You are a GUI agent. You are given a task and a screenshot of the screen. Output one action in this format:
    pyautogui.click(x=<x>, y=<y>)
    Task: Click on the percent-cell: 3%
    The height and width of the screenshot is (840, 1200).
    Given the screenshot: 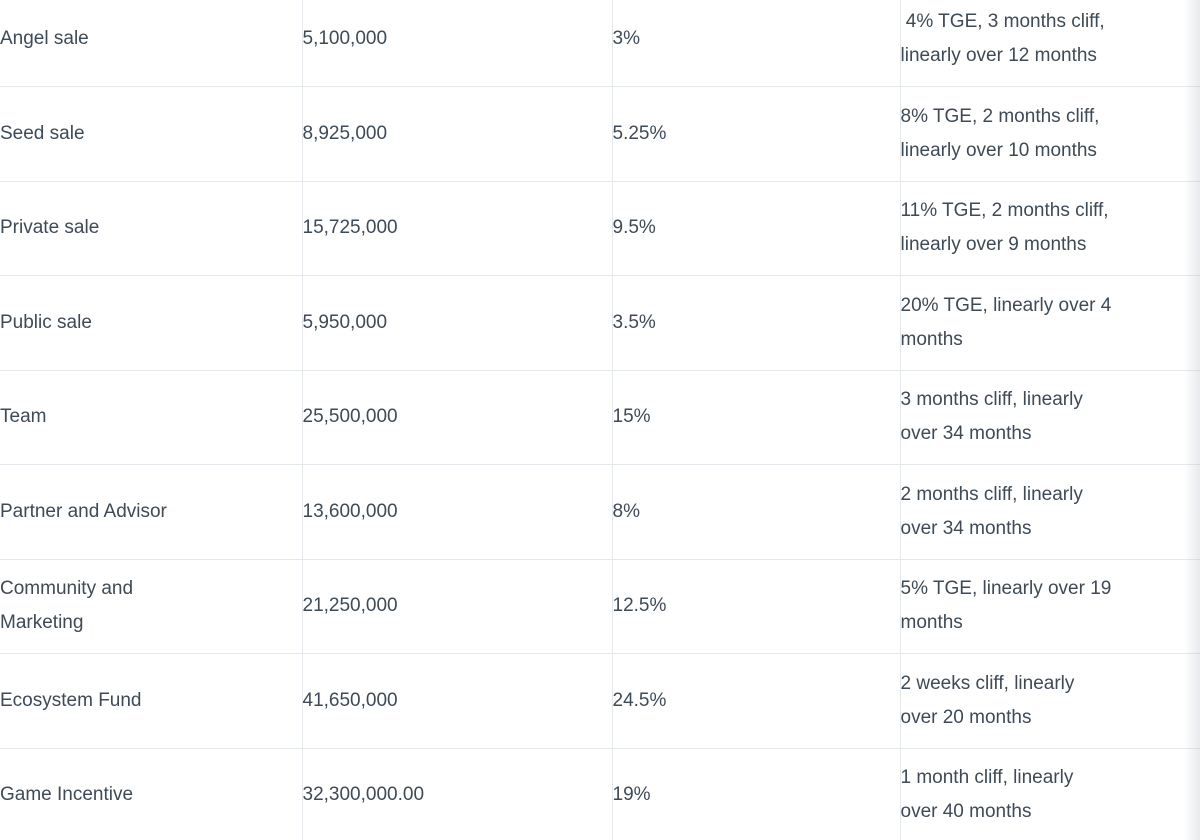 What is the action you would take?
    pyautogui.click(x=755, y=43)
    